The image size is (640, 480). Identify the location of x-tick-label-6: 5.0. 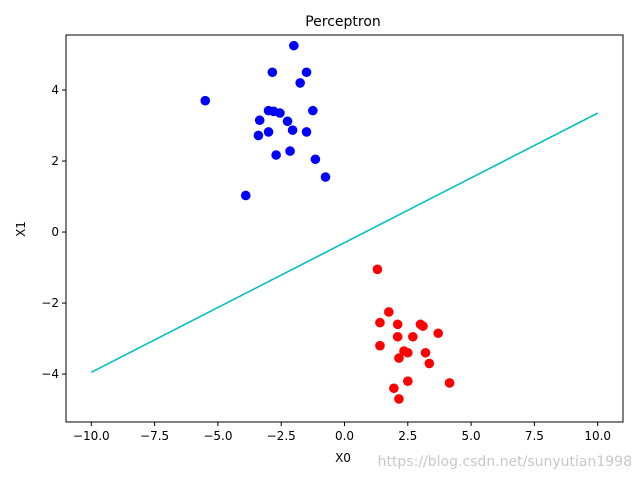
(471, 436).